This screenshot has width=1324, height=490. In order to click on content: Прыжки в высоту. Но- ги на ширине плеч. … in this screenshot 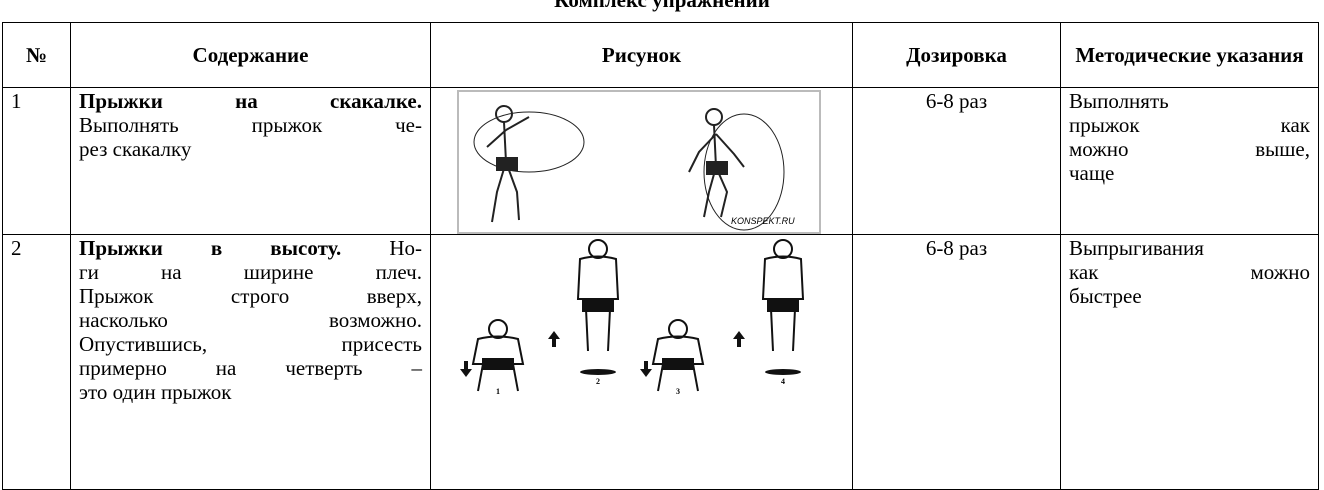, I will do `click(250, 362)`.